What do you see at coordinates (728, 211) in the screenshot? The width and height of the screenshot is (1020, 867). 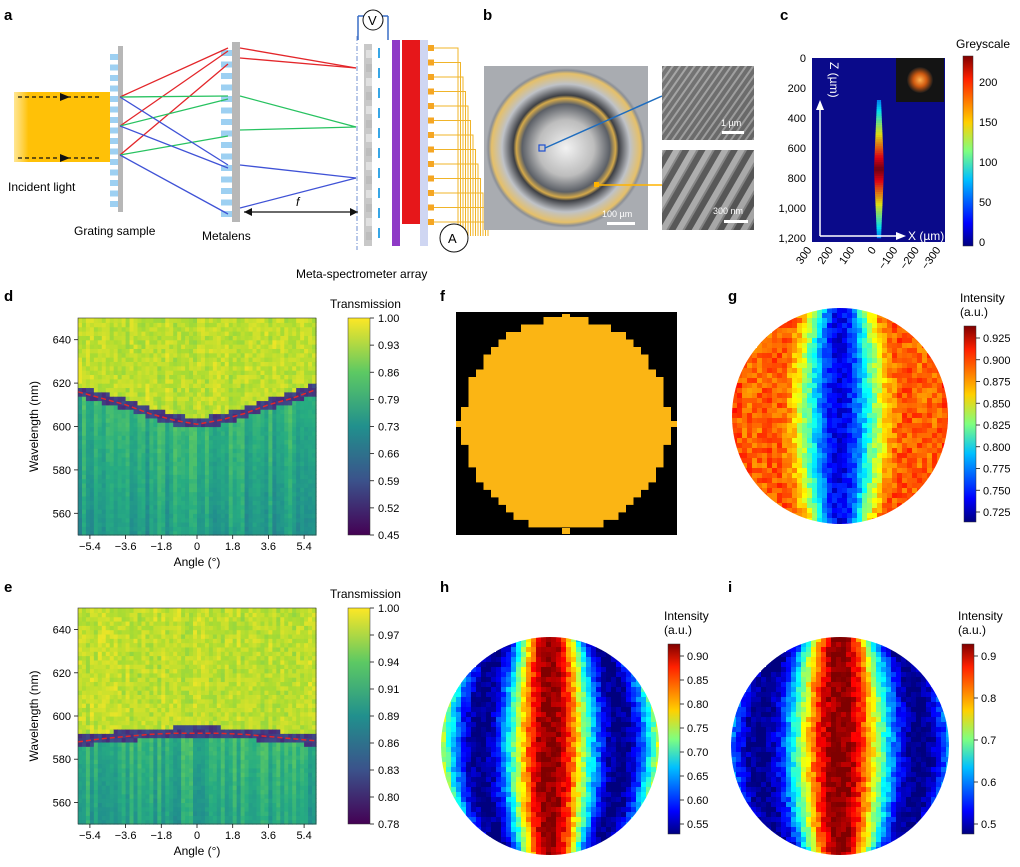 I see `scale-label-bottom: 300 nm` at bounding box center [728, 211].